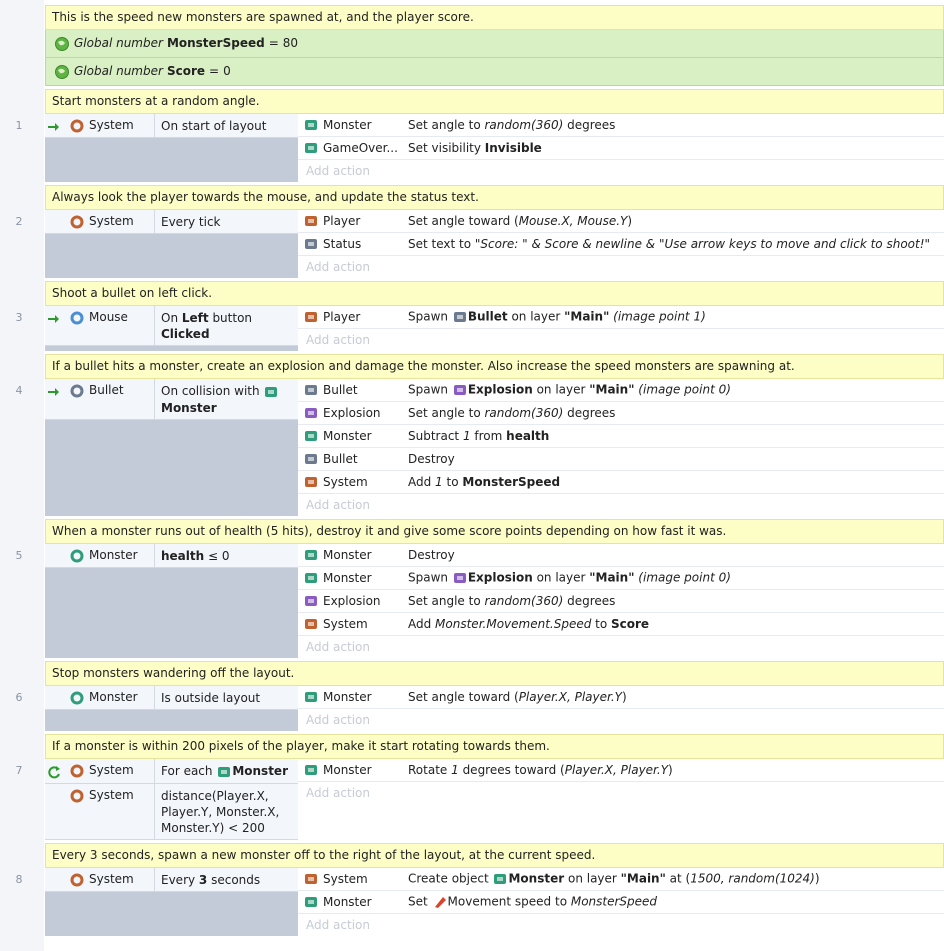  I want to click on trigger-arrow, so click(53, 319).